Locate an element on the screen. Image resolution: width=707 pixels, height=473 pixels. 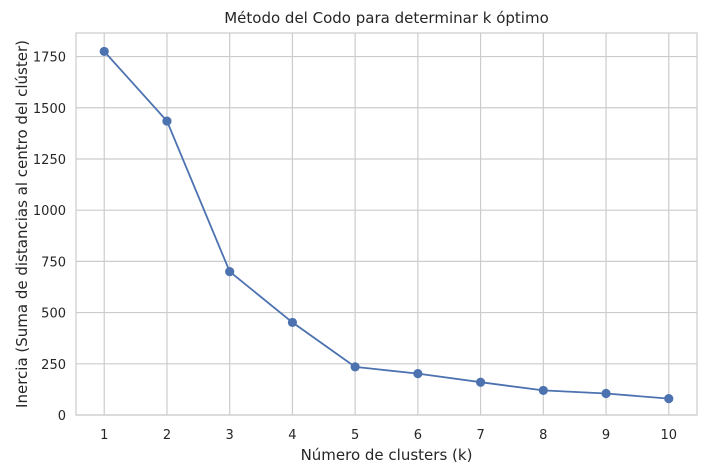
x-tick-label: 6 is located at coordinates (418, 435).